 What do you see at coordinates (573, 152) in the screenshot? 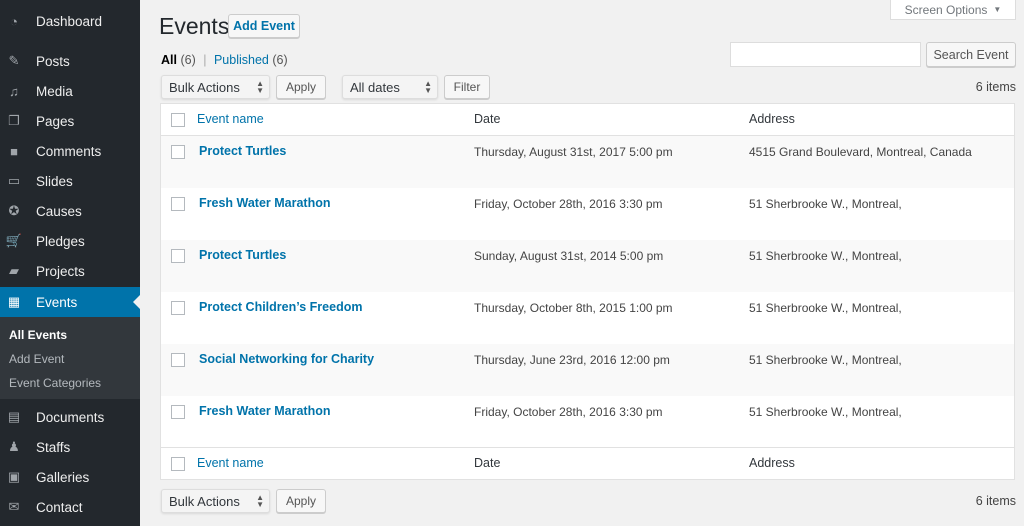
I see `event-date: Thursday, August 31st, 2017 5:00 pm` at bounding box center [573, 152].